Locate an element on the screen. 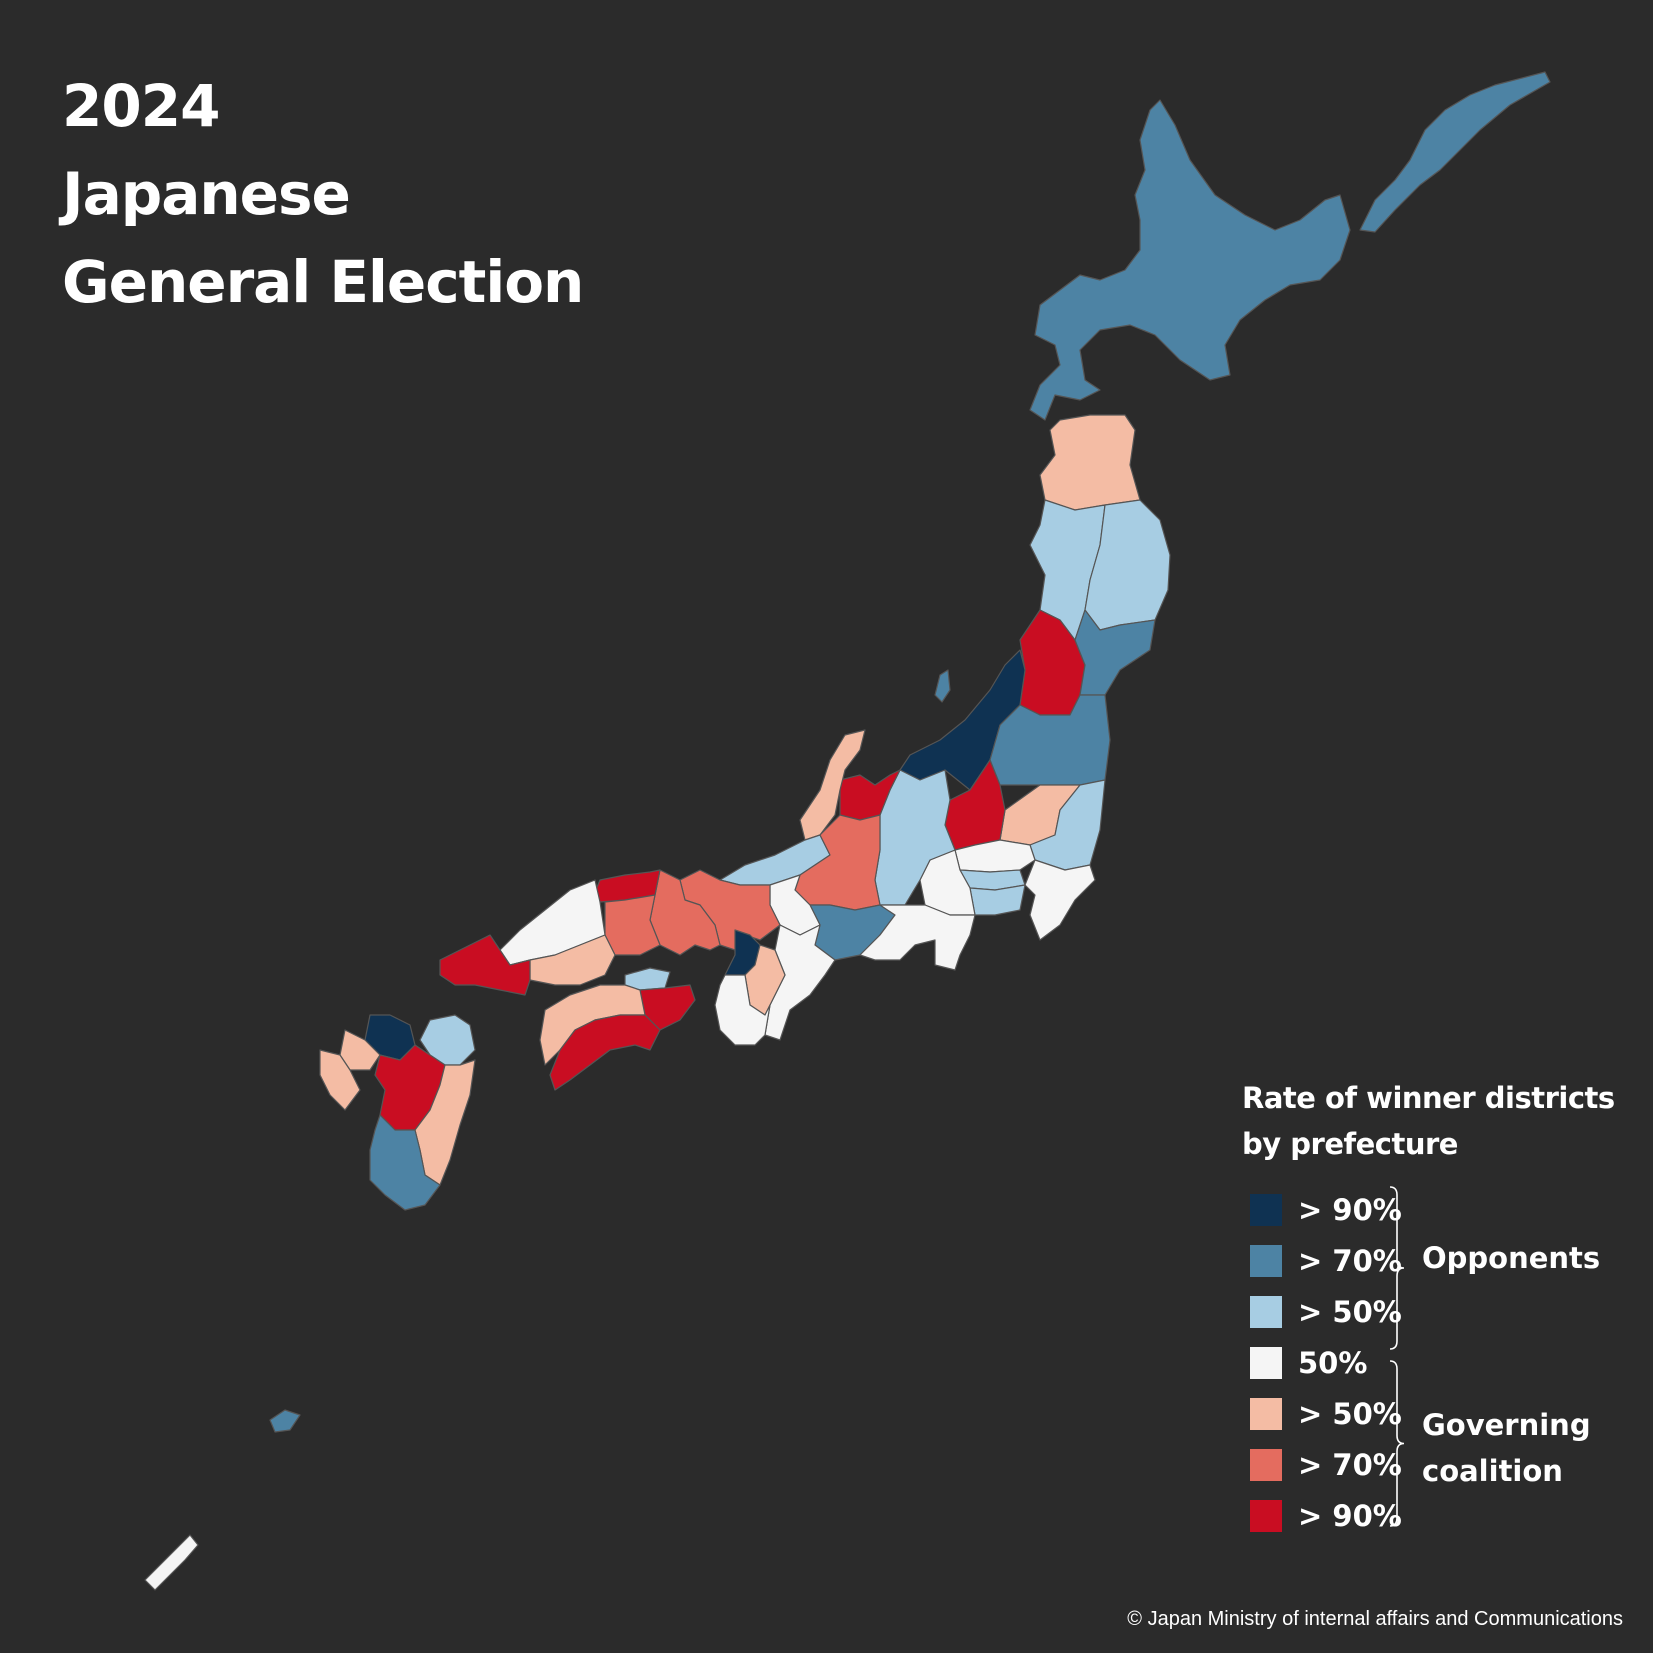  prefecture-hiroshima is located at coordinates (572, 960).